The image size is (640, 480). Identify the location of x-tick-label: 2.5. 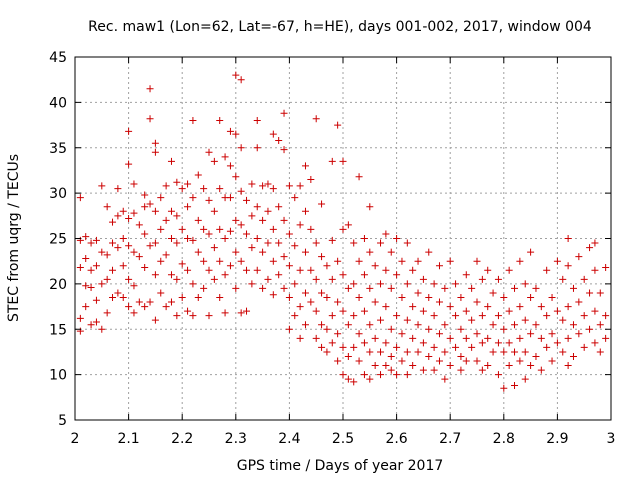
(343, 439).